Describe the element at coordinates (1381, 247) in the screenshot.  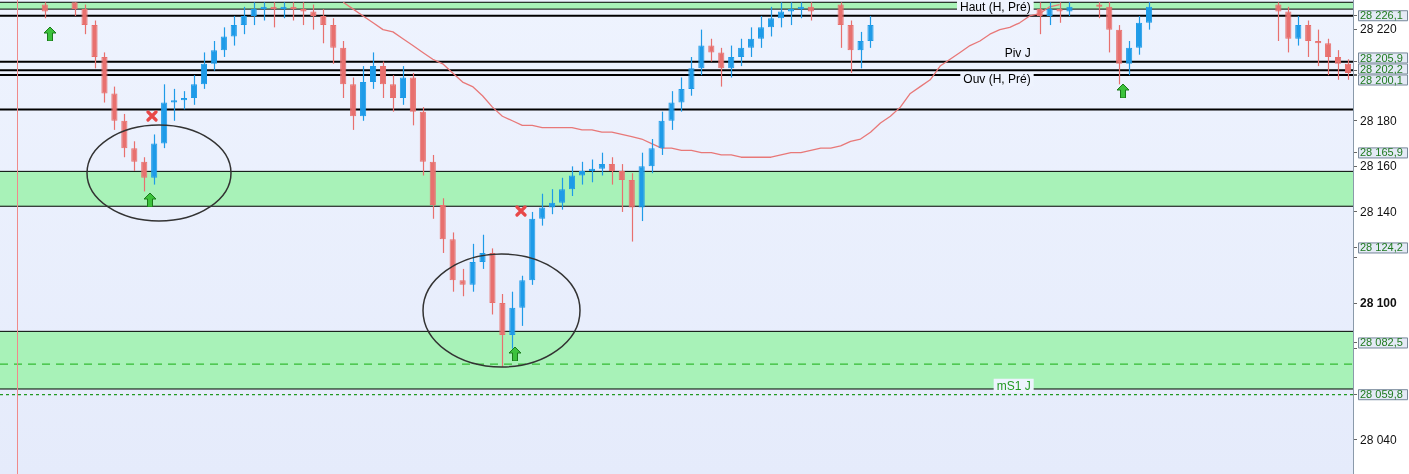
I see `y-tick-label: 28 124,2` at that location.